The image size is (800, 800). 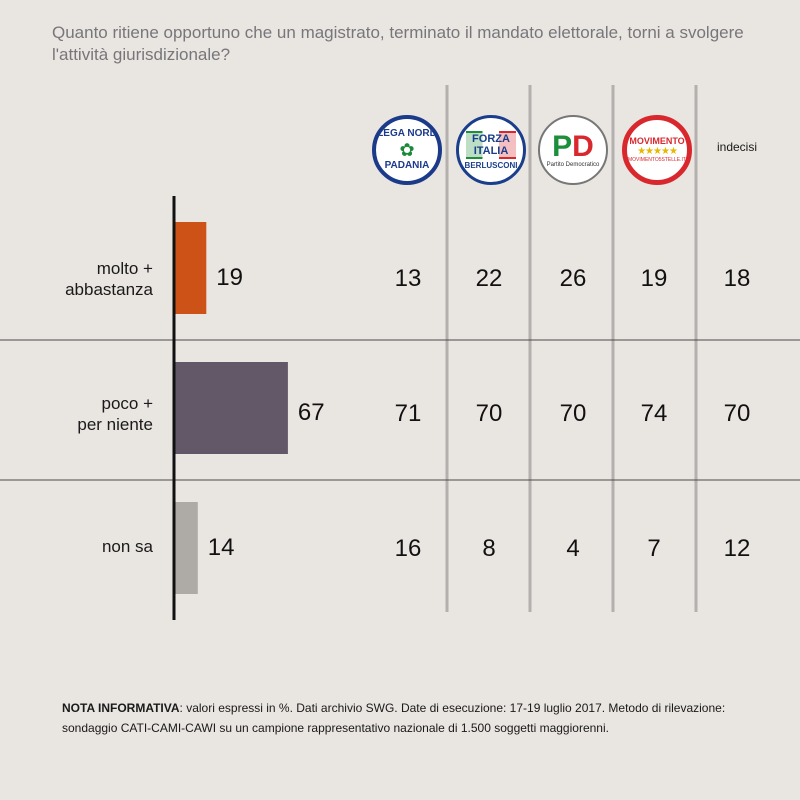 I want to click on table-cell-r3-c5: 12, so click(x=737, y=548).